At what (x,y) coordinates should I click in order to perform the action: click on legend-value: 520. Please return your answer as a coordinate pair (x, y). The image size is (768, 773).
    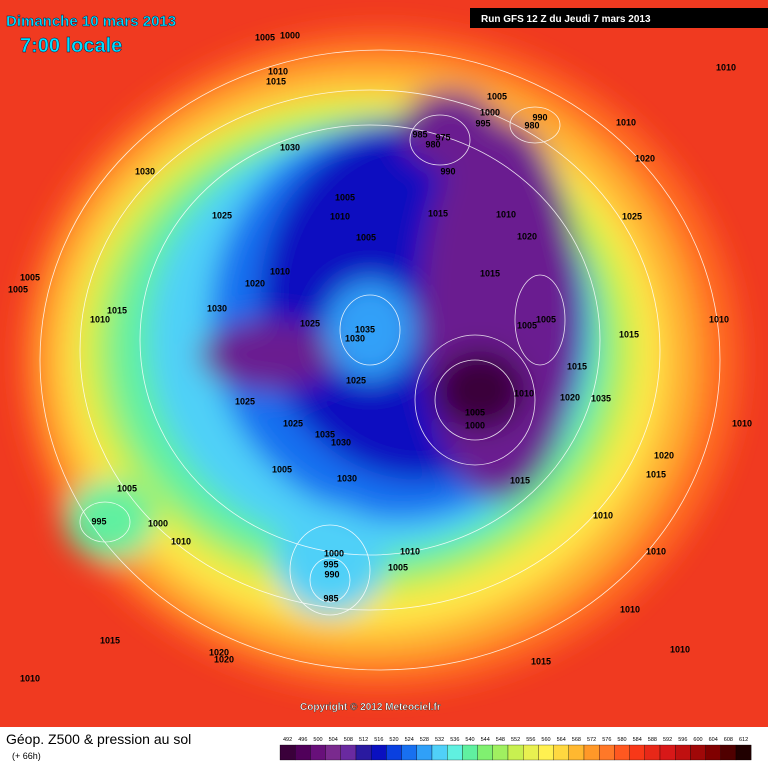
    Looking at the image, I should click on (393, 740).